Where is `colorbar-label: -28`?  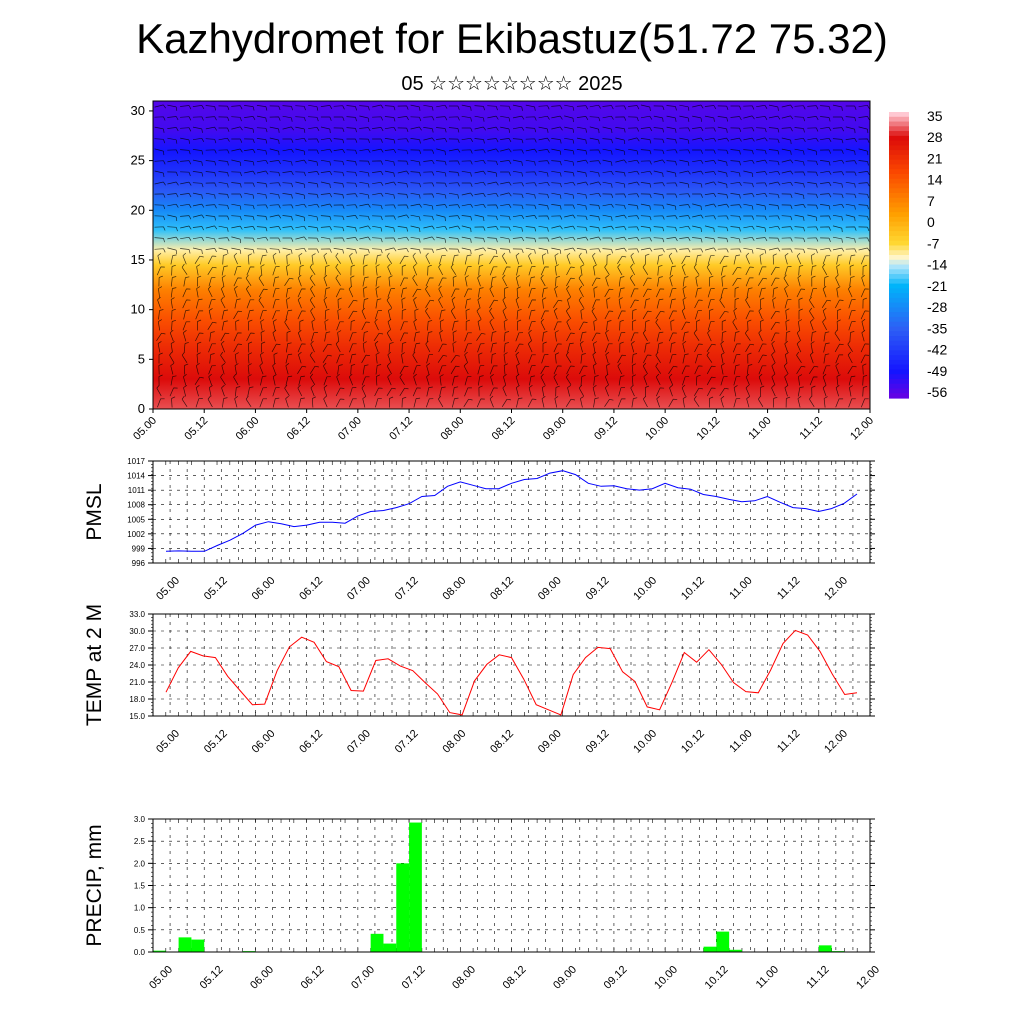
colorbar-label: -28 is located at coordinates (937, 307).